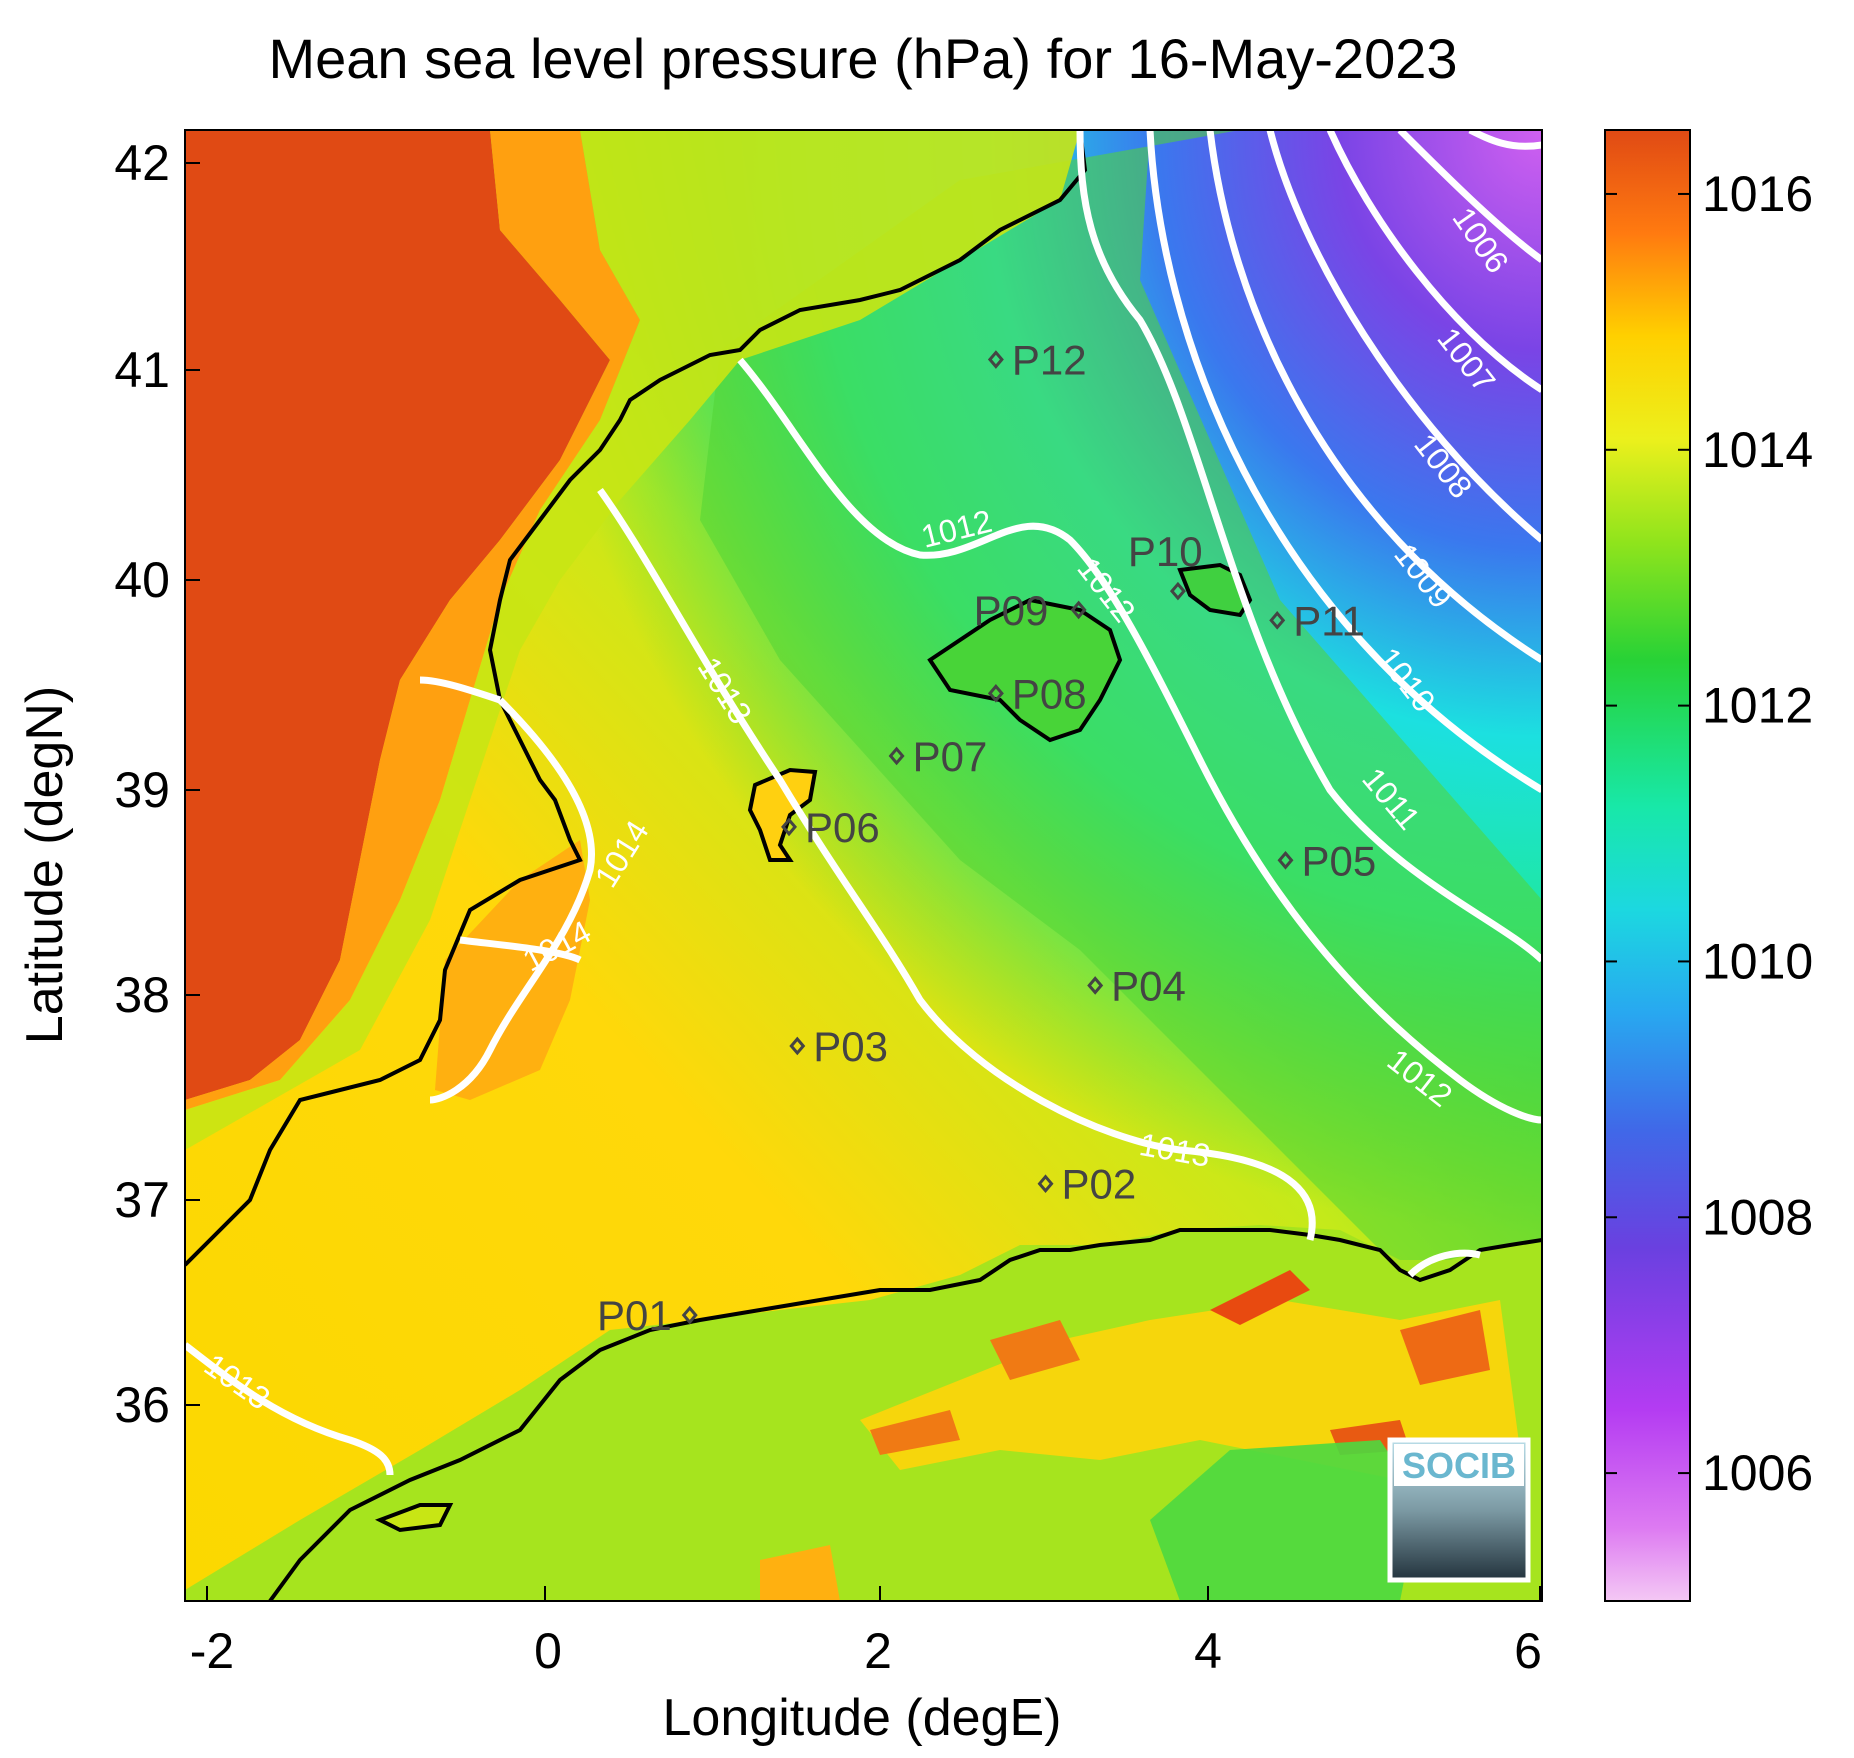 The image size is (1854, 1758). I want to click on point-label: P05, so click(1338, 860).